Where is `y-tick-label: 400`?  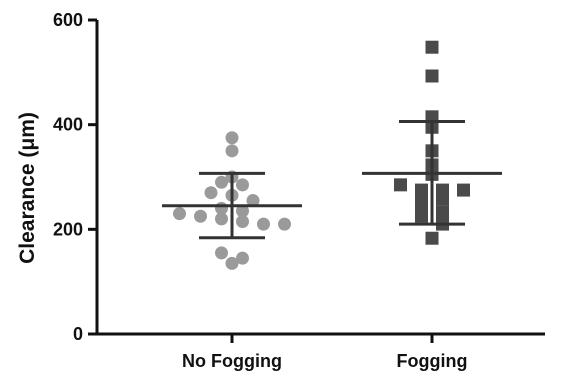 y-tick-label: 400 is located at coordinates (68, 125).